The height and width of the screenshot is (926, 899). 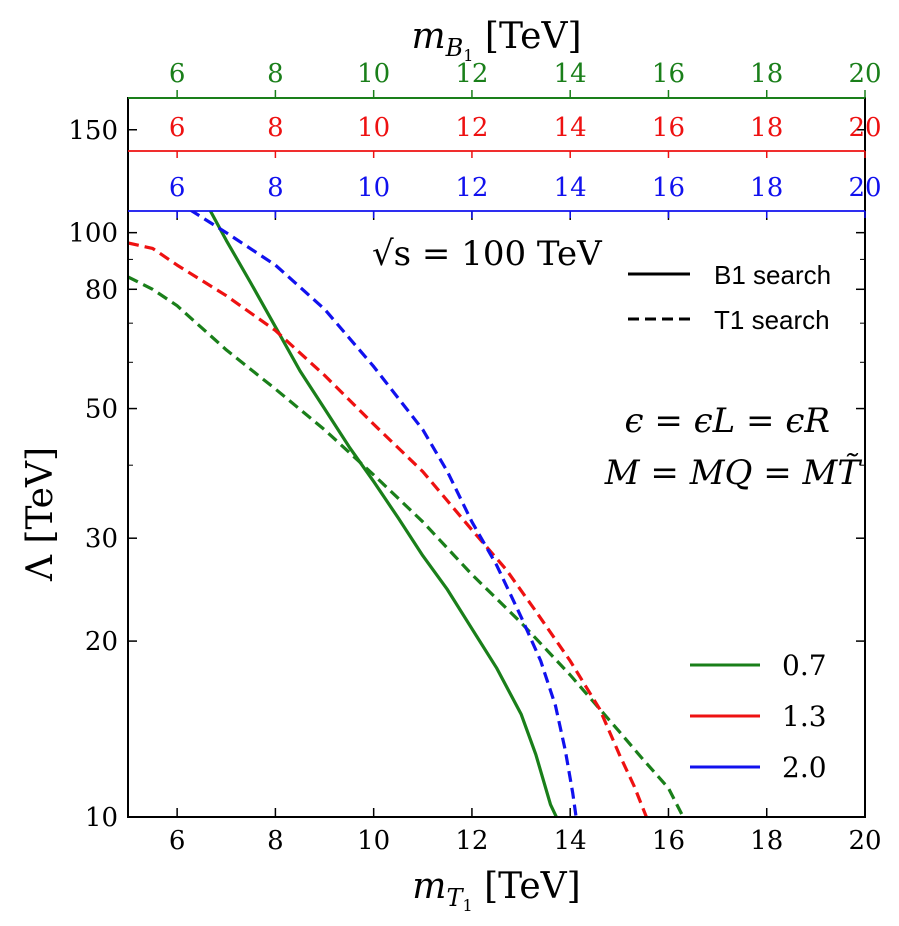 What do you see at coordinates (471, 841) in the screenshot?
I see `x-tick-label: 12` at bounding box center [471, 841].